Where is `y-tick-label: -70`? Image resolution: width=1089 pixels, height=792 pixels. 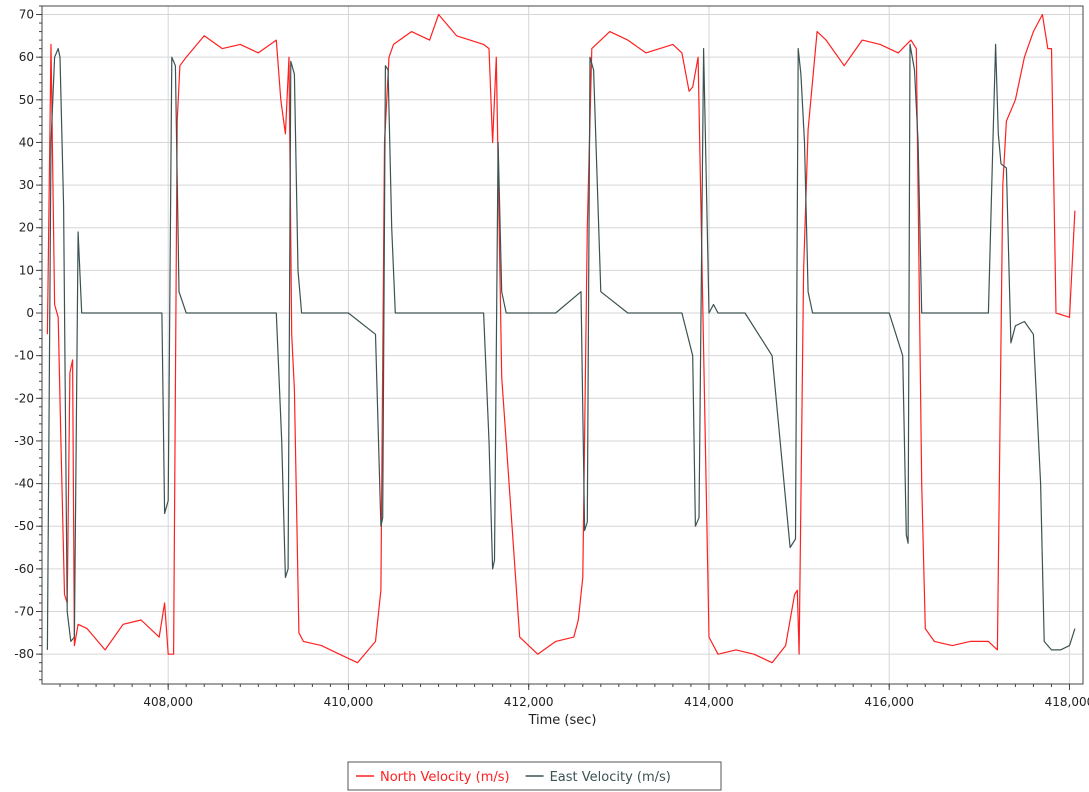
y-tick-label: -70 is located at coordinates (24, 612).